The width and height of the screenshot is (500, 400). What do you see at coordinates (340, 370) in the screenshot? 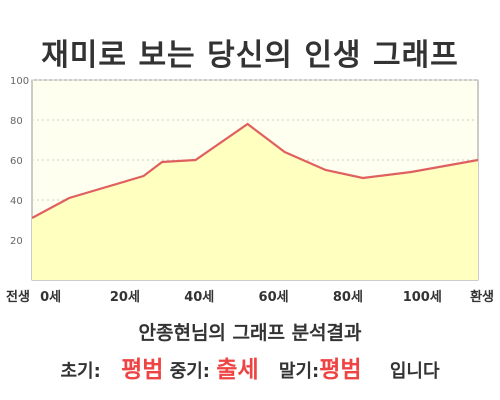
I see `late-value: 평범` at bounding box center [340, 370].